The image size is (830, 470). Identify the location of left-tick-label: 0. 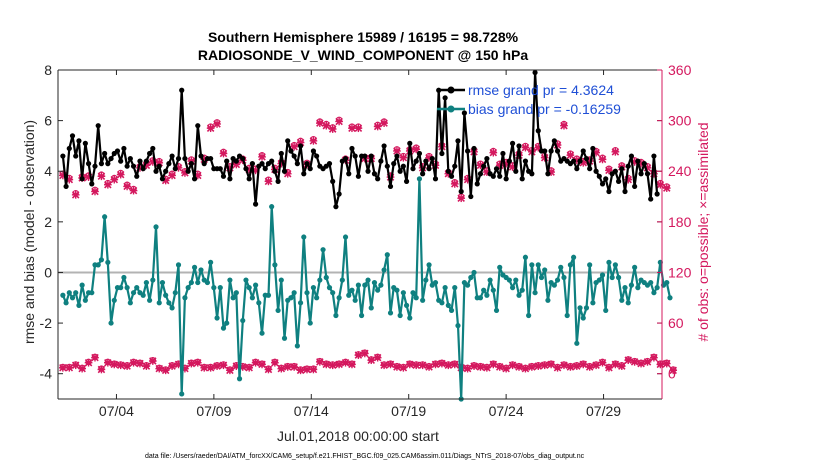
(48, 272).